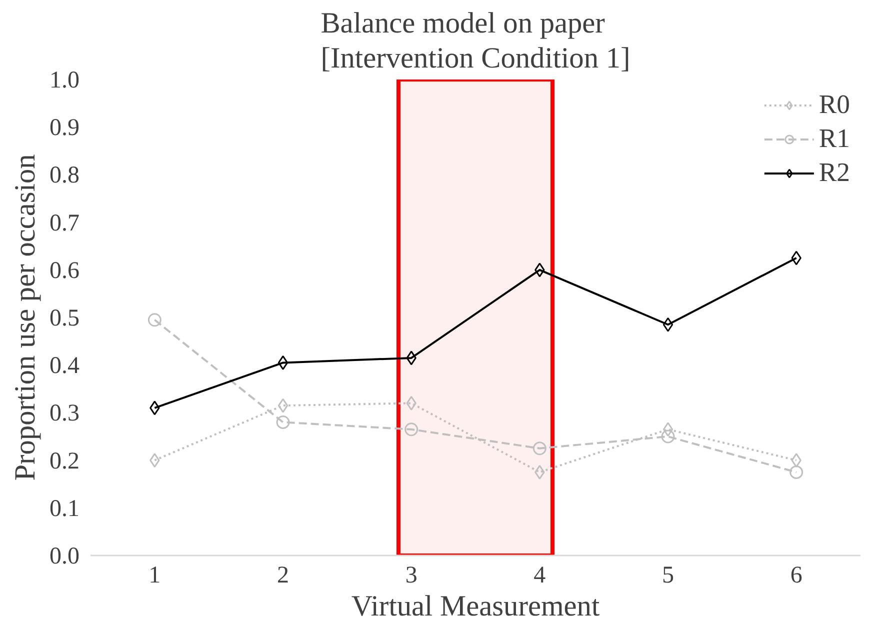 The width and height of the screenshot is (887, 633). Describe the element at coordinates (668, 575) in the screenshot. I see `x-tick-label: 5` at that location.